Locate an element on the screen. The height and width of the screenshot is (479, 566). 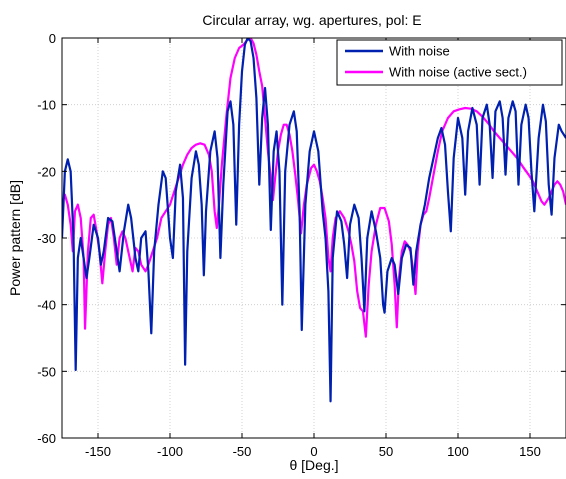
legend: With noise With noise (active sect.) is located at coordinates (449, 62).